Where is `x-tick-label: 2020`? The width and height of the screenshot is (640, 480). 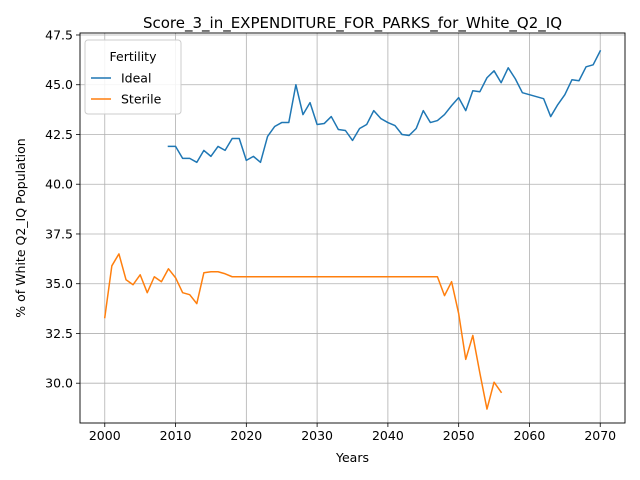 x-tick-label: 2020 is located at coordinates (246, 435).